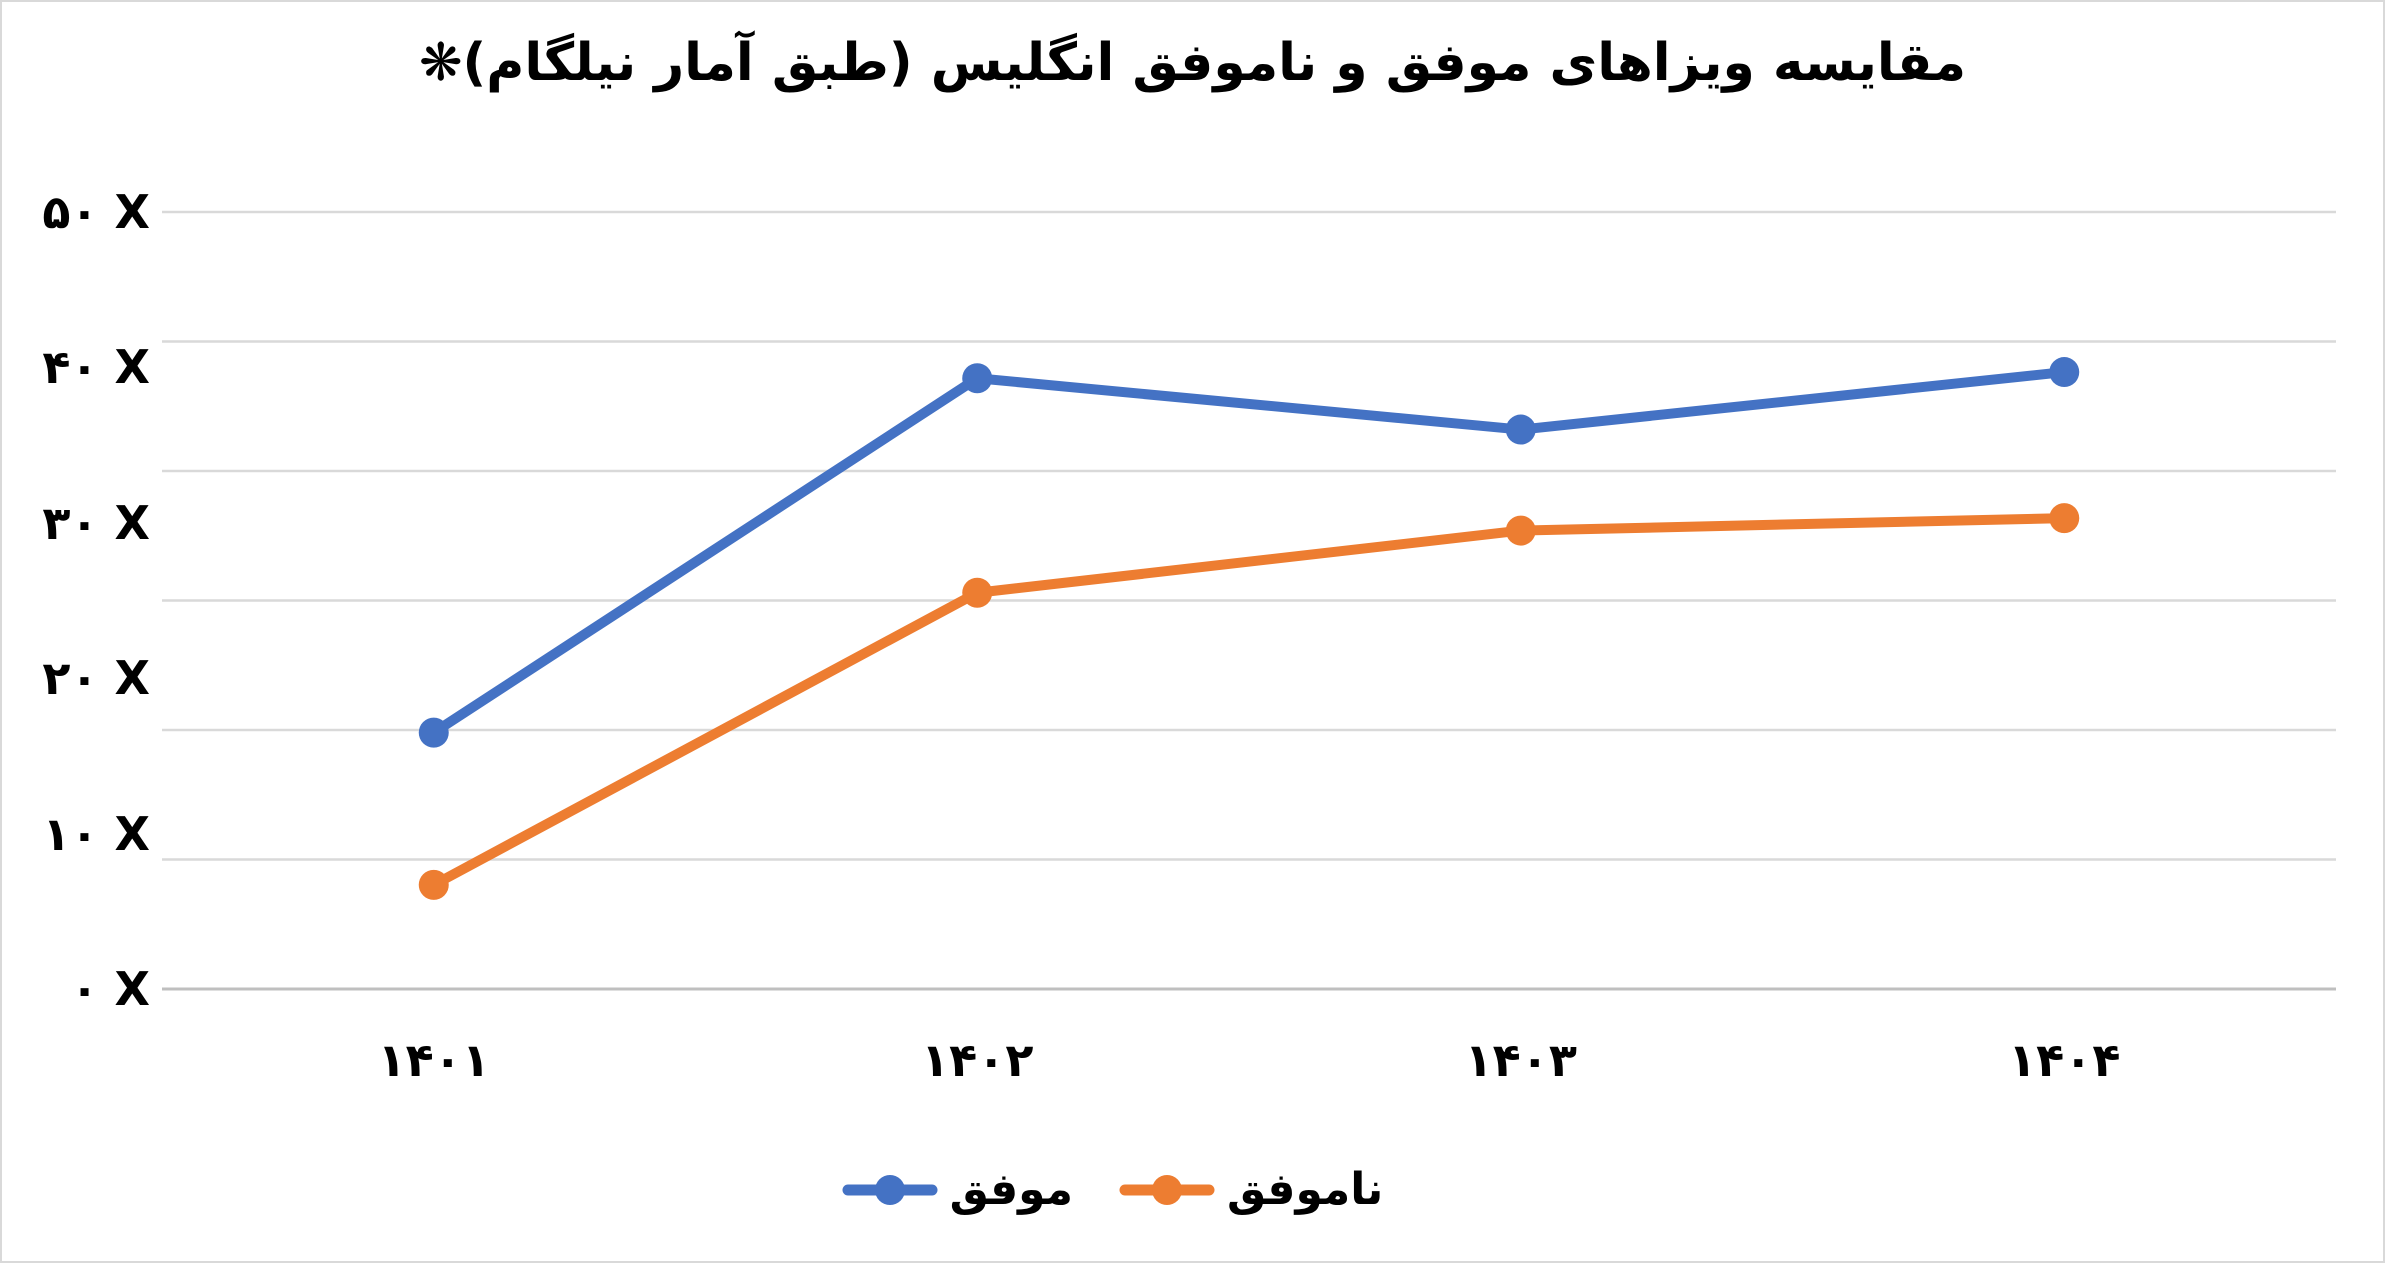 The image size is (2385, 1263). Describe the element at coordinates (96, 678) in the screenshot. I see `y-axis-tick-20: ۲۰ X` at that location.